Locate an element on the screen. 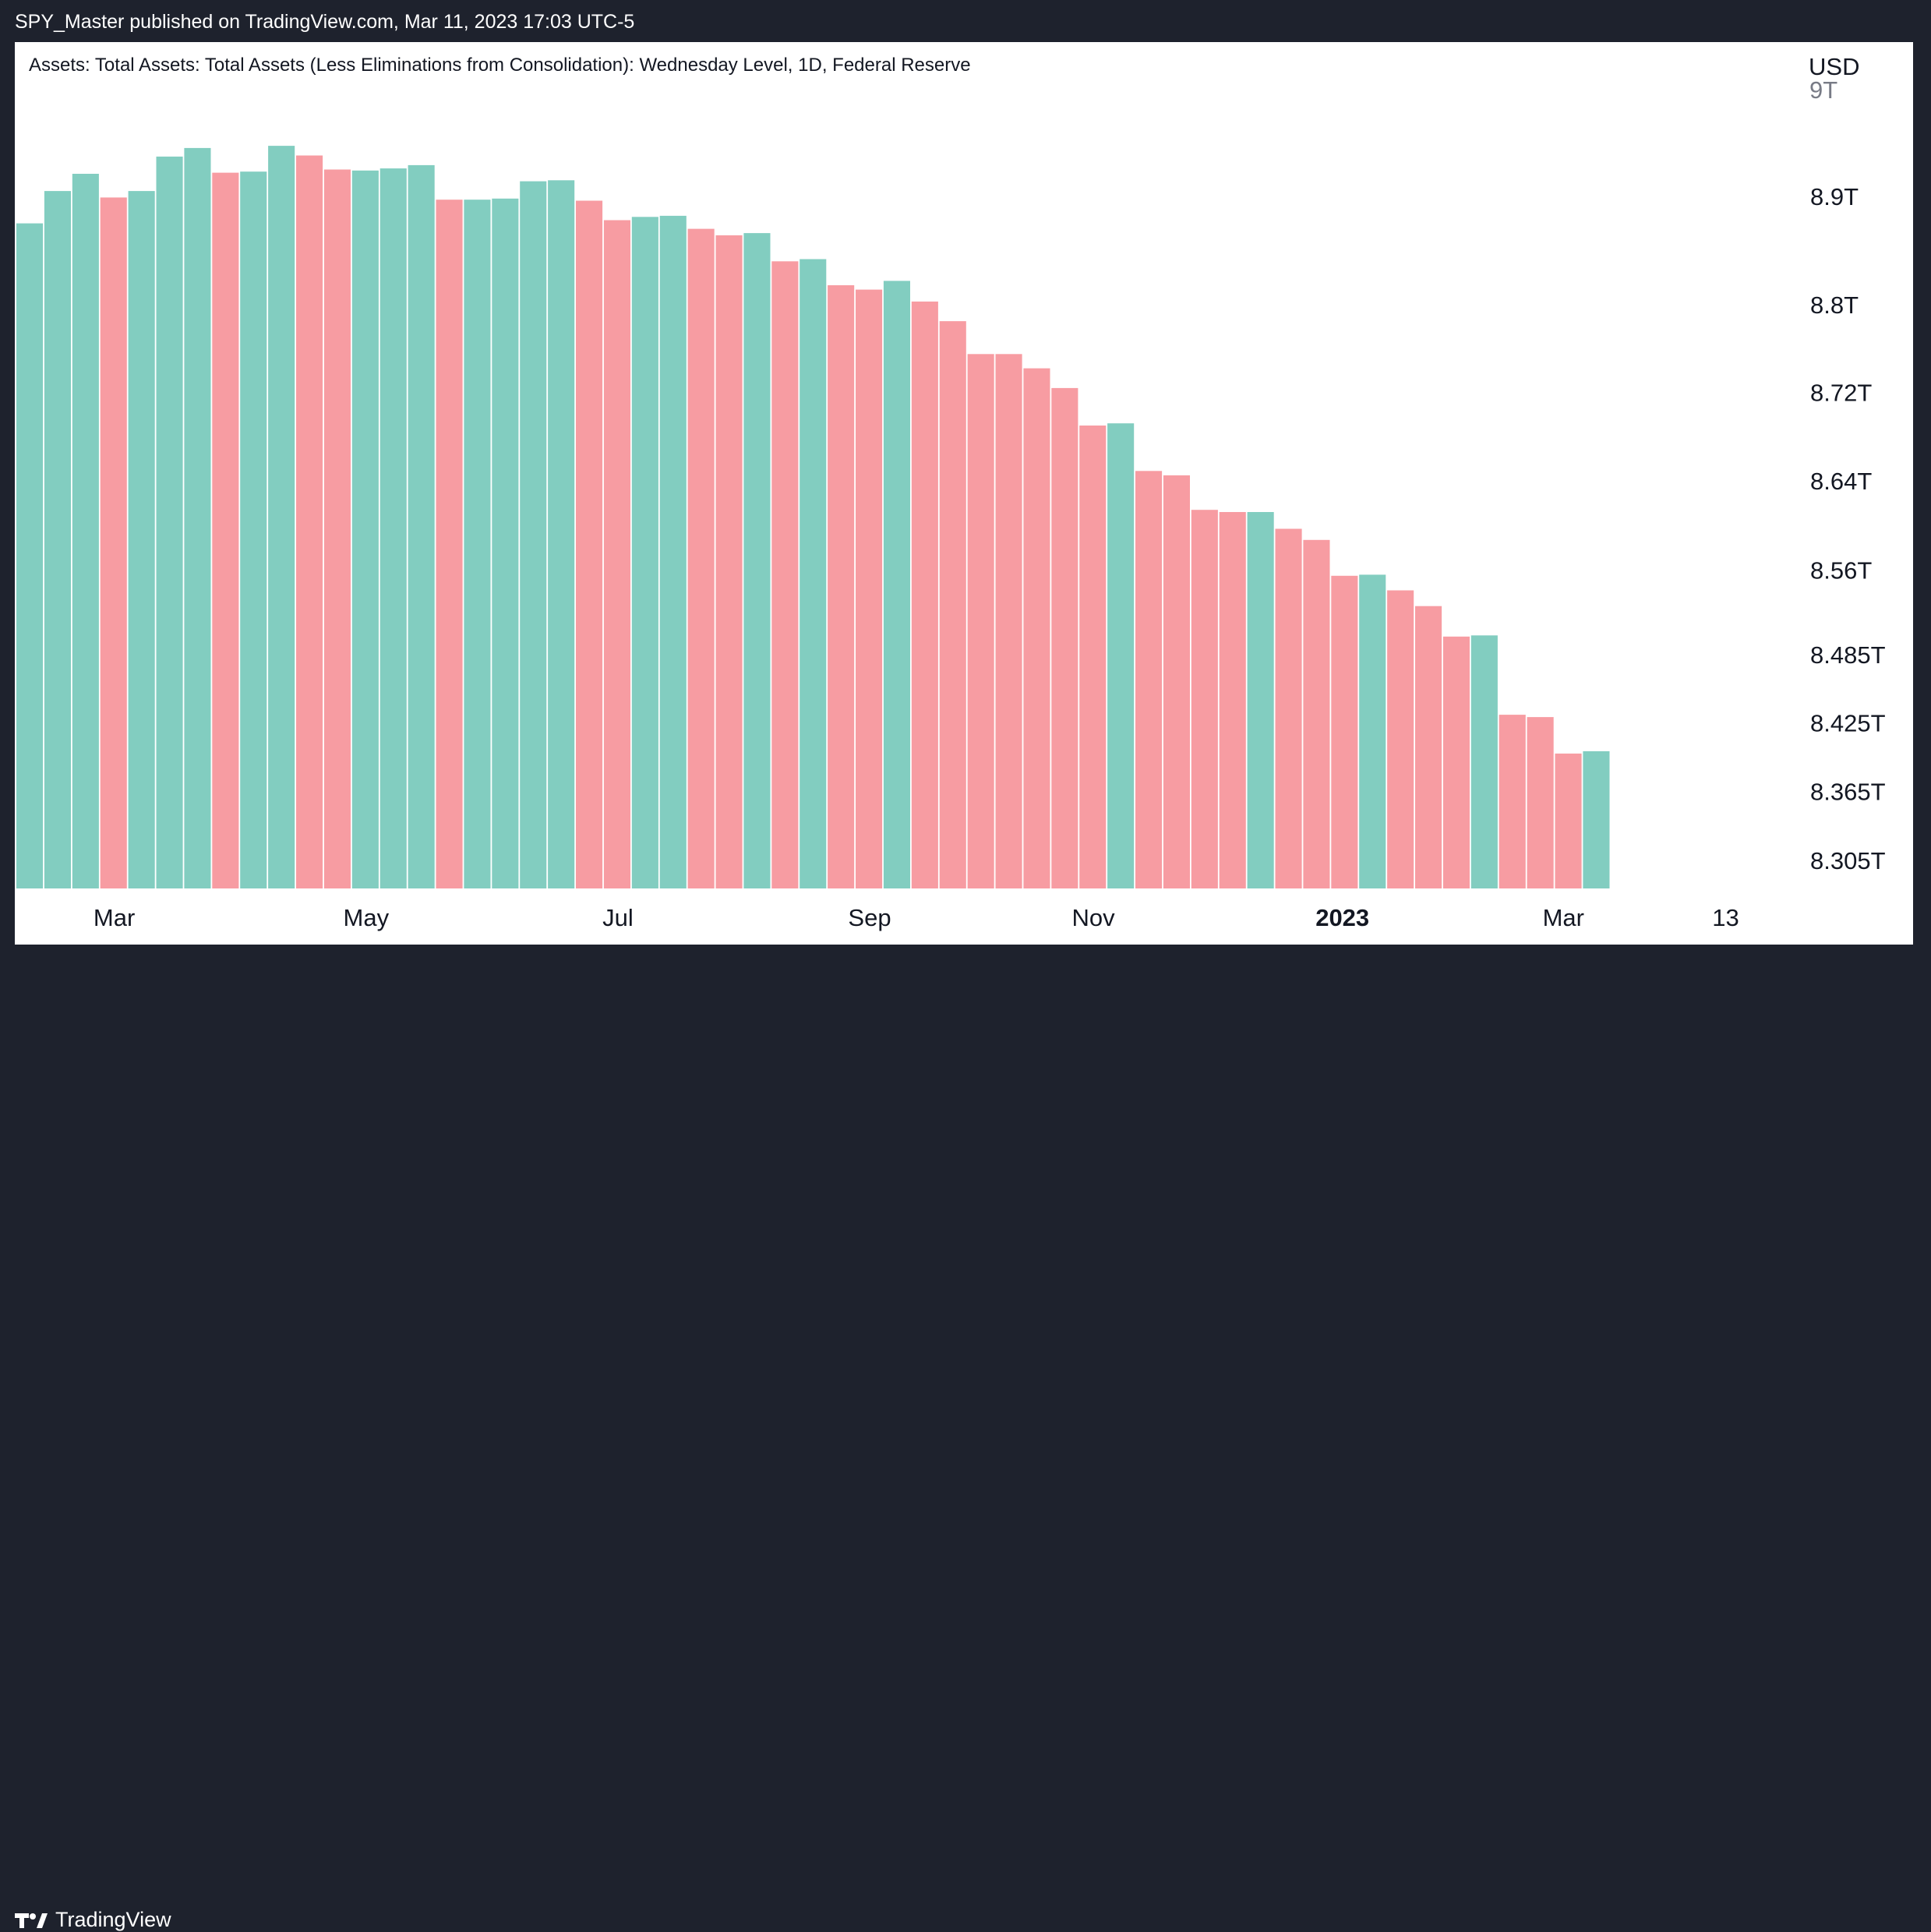 The width and height of the screenshot is (1931, 1932). x-axis: Mar May Jul Sep Nov 2023 Mar 13 is located at coordinates (917, 918).